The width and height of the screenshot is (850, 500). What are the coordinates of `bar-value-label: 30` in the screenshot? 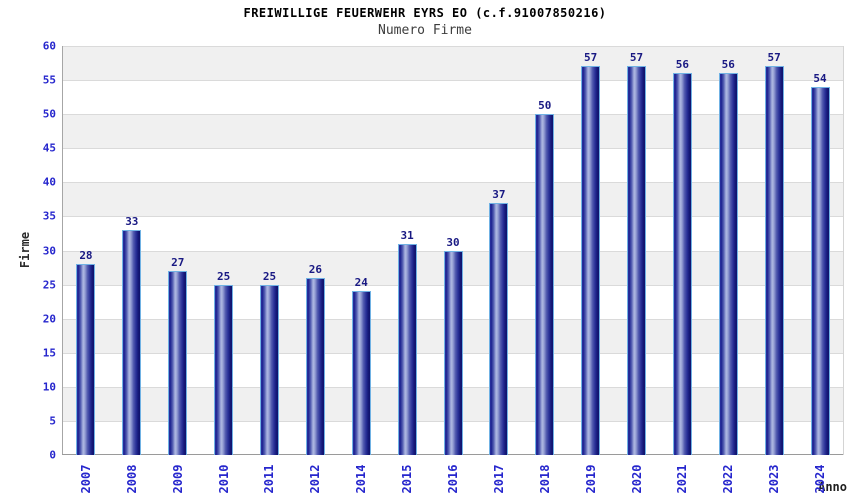 It's located at (453, 242).